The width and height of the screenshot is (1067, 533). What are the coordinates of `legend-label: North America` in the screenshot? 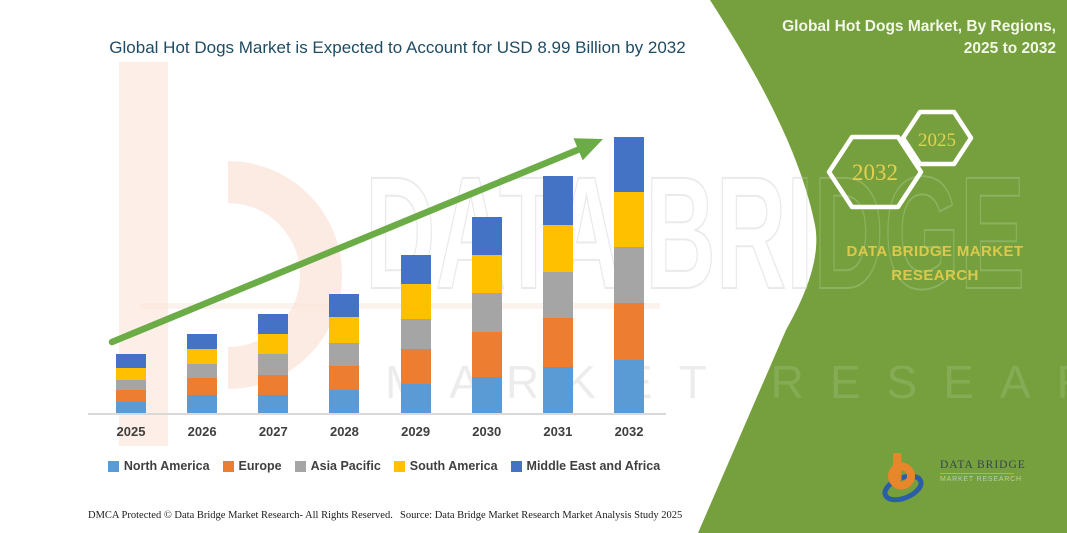 It's located at (166, 466).